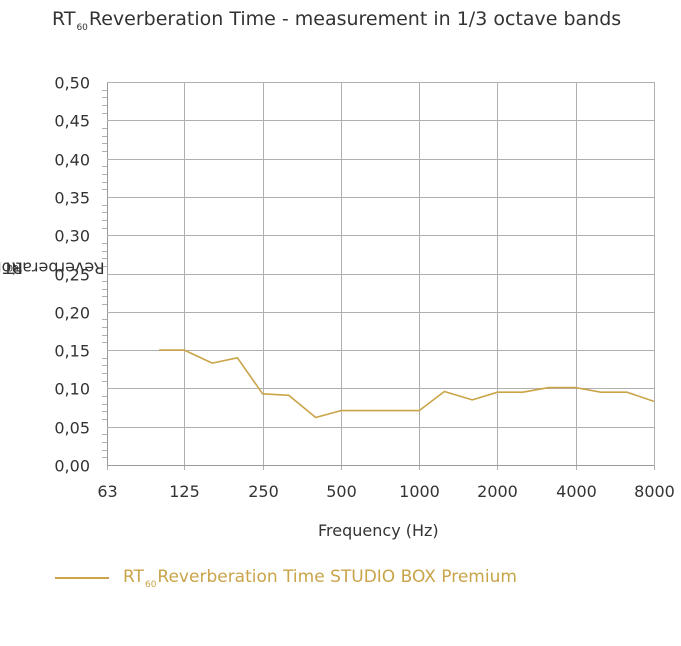 The width and height of the screenshot is (681, 646). I want to click on x-tick-label: 63, so click(107, 491).